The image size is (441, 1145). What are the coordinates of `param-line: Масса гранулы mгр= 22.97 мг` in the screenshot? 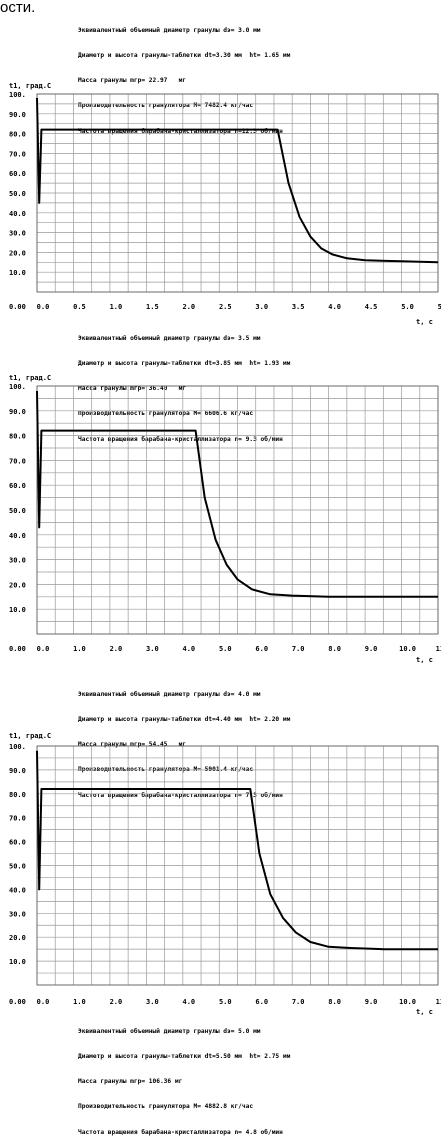 It's located at (132, 81).